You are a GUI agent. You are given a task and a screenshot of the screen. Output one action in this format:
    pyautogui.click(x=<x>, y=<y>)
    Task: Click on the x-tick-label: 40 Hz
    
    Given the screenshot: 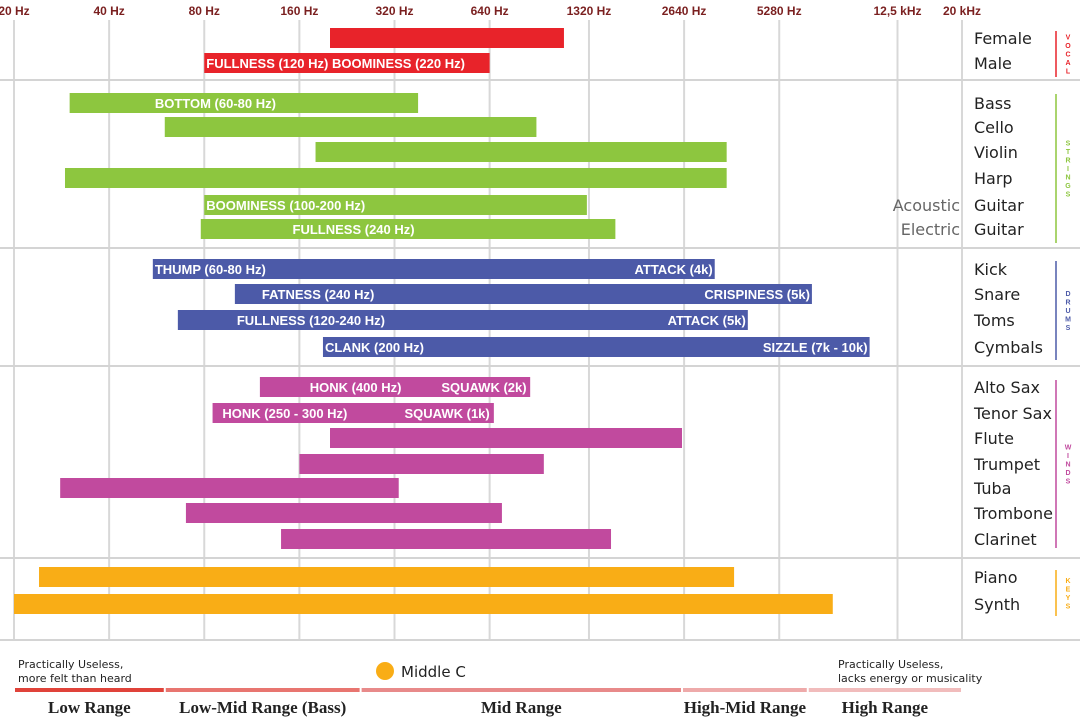 What is the action you would take?
    pyautogui.click(x=108, y=11)
    